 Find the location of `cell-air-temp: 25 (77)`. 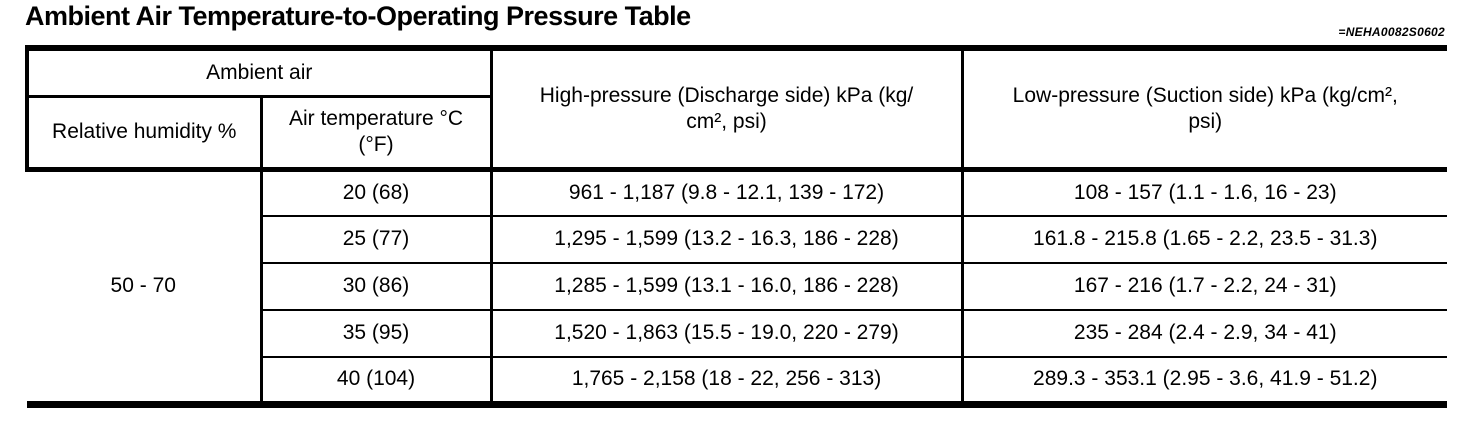

cell-air-temp: 25 (77) is located at coordinates (377, 240).